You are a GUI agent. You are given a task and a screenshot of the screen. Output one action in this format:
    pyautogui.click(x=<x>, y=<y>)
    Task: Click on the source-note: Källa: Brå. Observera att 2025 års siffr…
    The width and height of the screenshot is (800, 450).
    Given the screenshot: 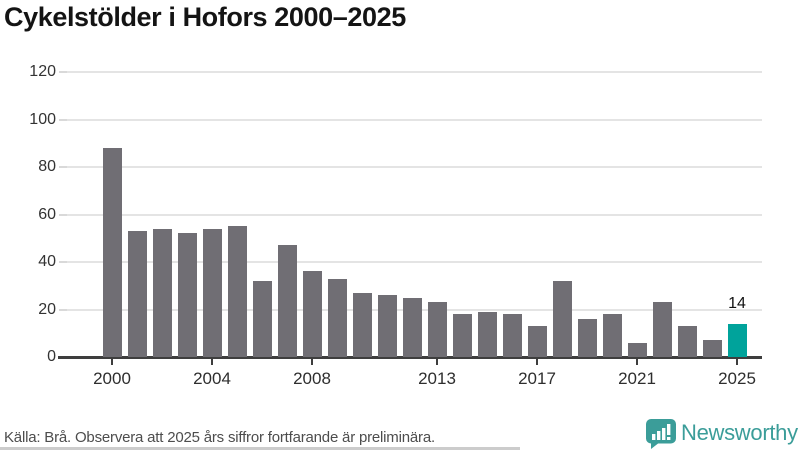 What is the action you would take?
    pyautogui.click(x=219, y=437)
    